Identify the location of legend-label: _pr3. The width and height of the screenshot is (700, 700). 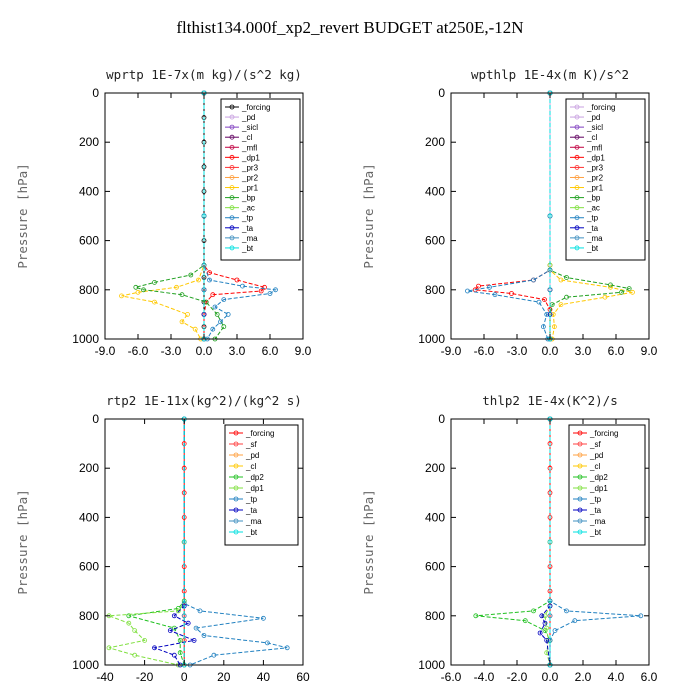
(250, 167).